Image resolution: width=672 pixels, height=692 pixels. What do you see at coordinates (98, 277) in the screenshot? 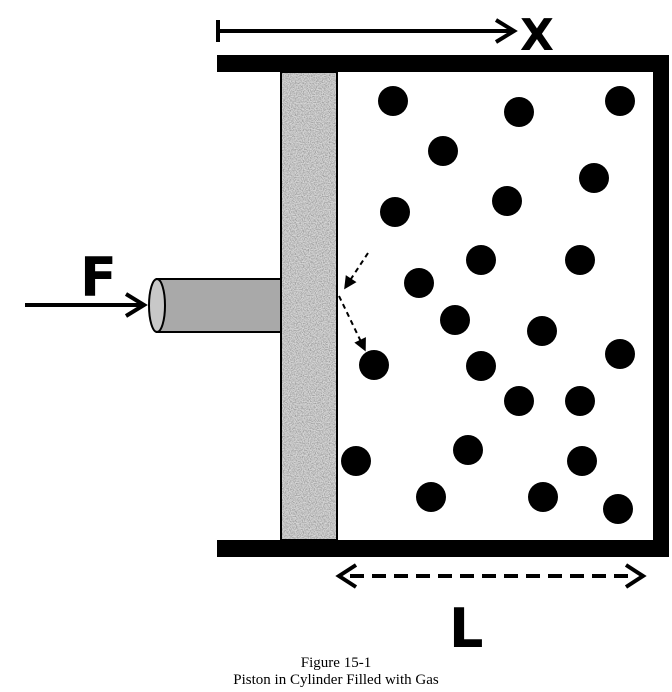
I see `force-label: F` at bounding box center [98, 277].